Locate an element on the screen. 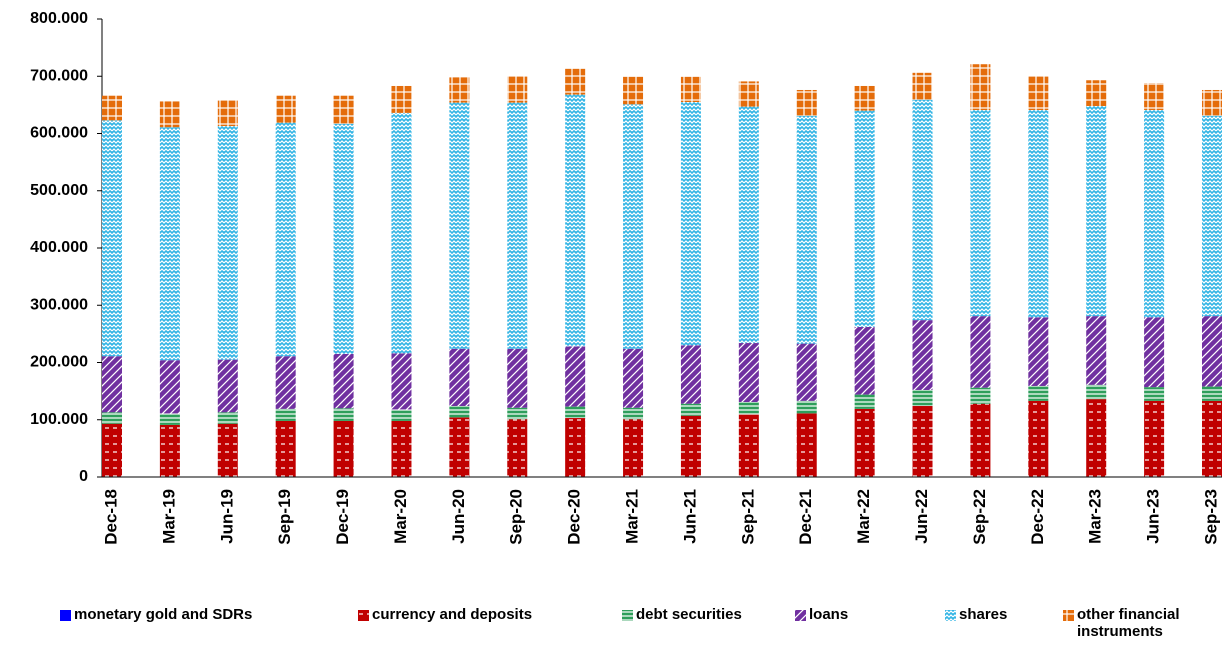 The height and width of the screenshot is (653, 1226). x-tick-label: Mar-23 is located at coordinates (1095, 516).